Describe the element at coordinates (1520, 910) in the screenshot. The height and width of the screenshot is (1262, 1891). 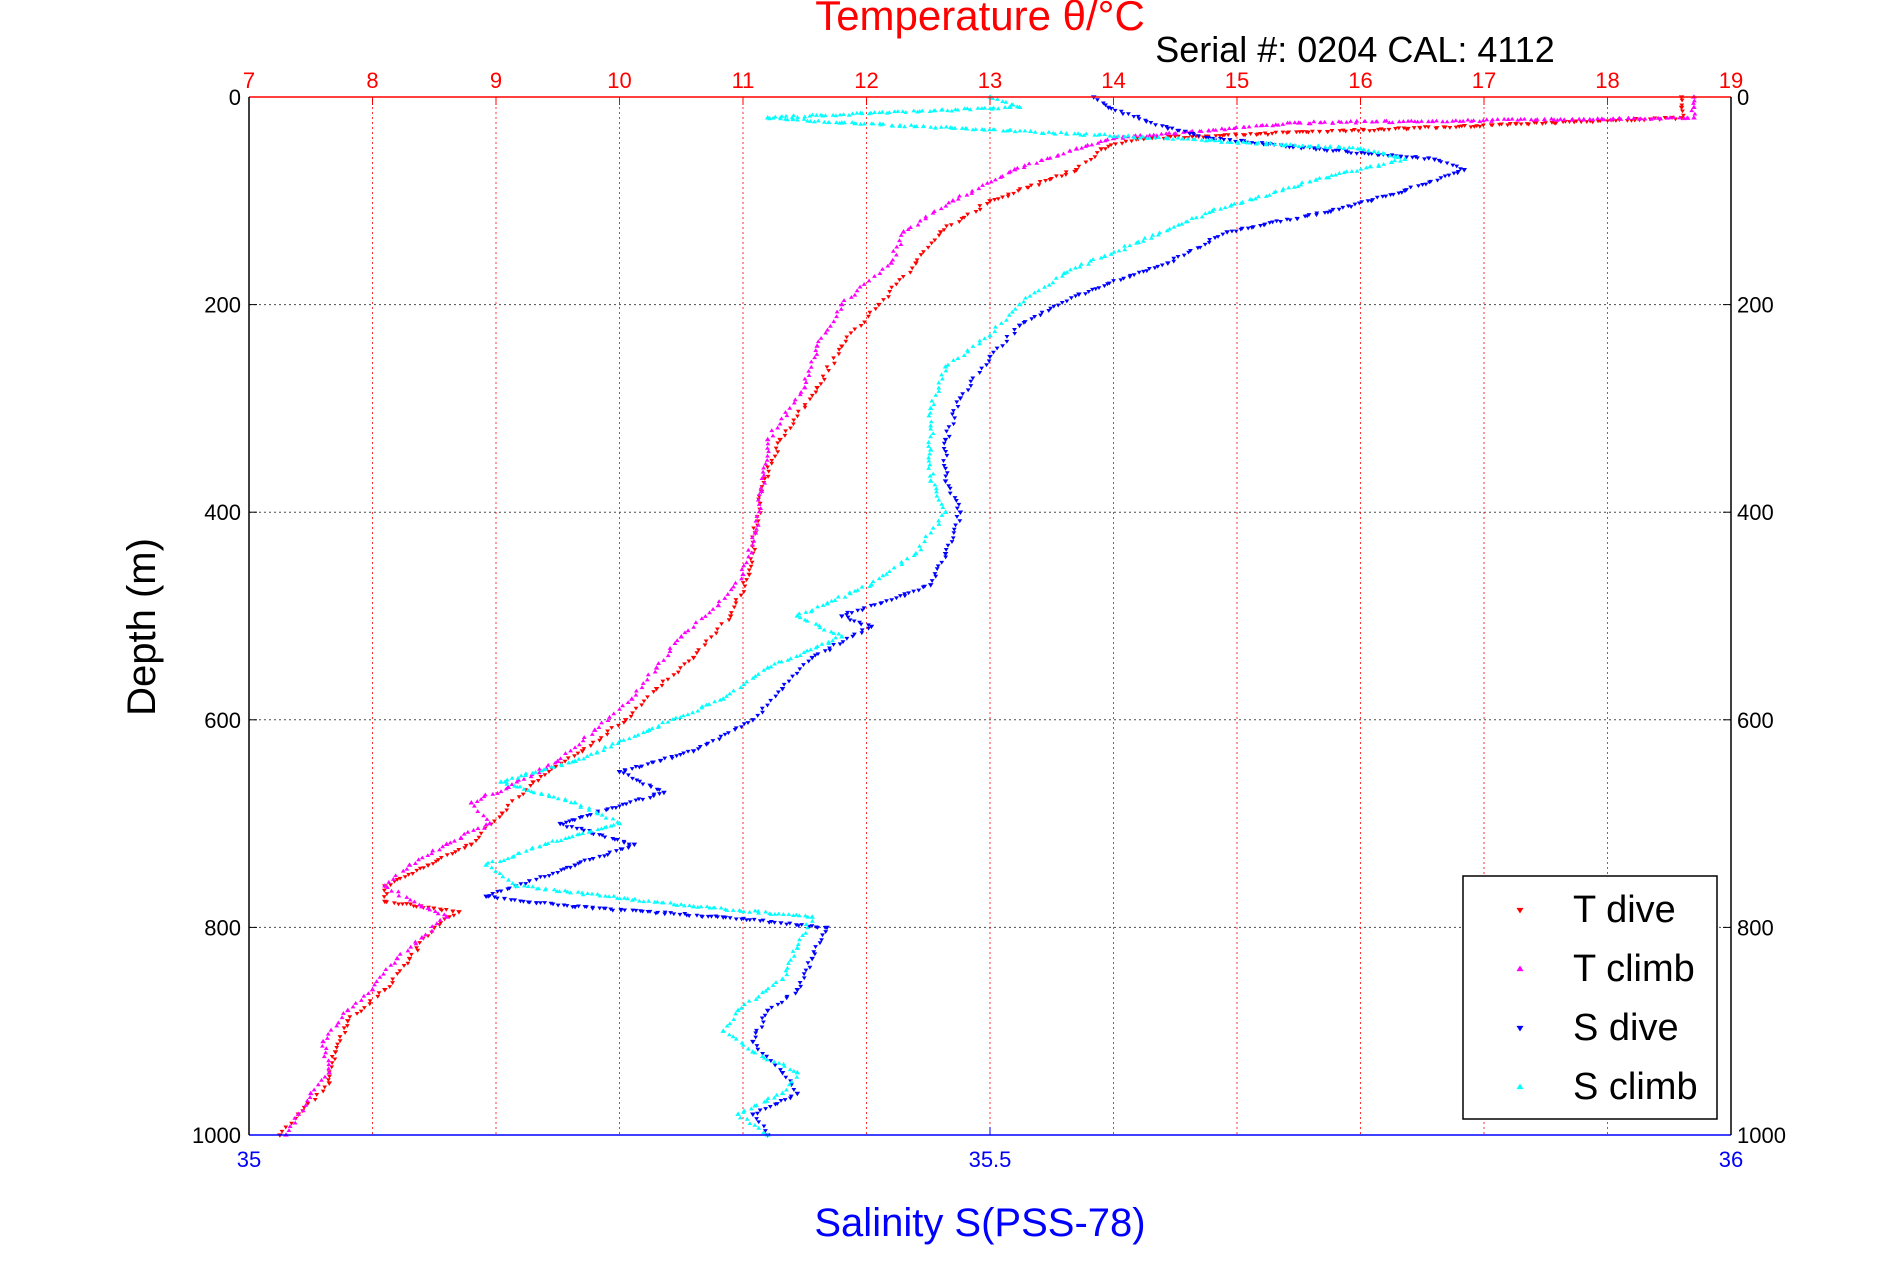
I see `legend-marker` at that location.